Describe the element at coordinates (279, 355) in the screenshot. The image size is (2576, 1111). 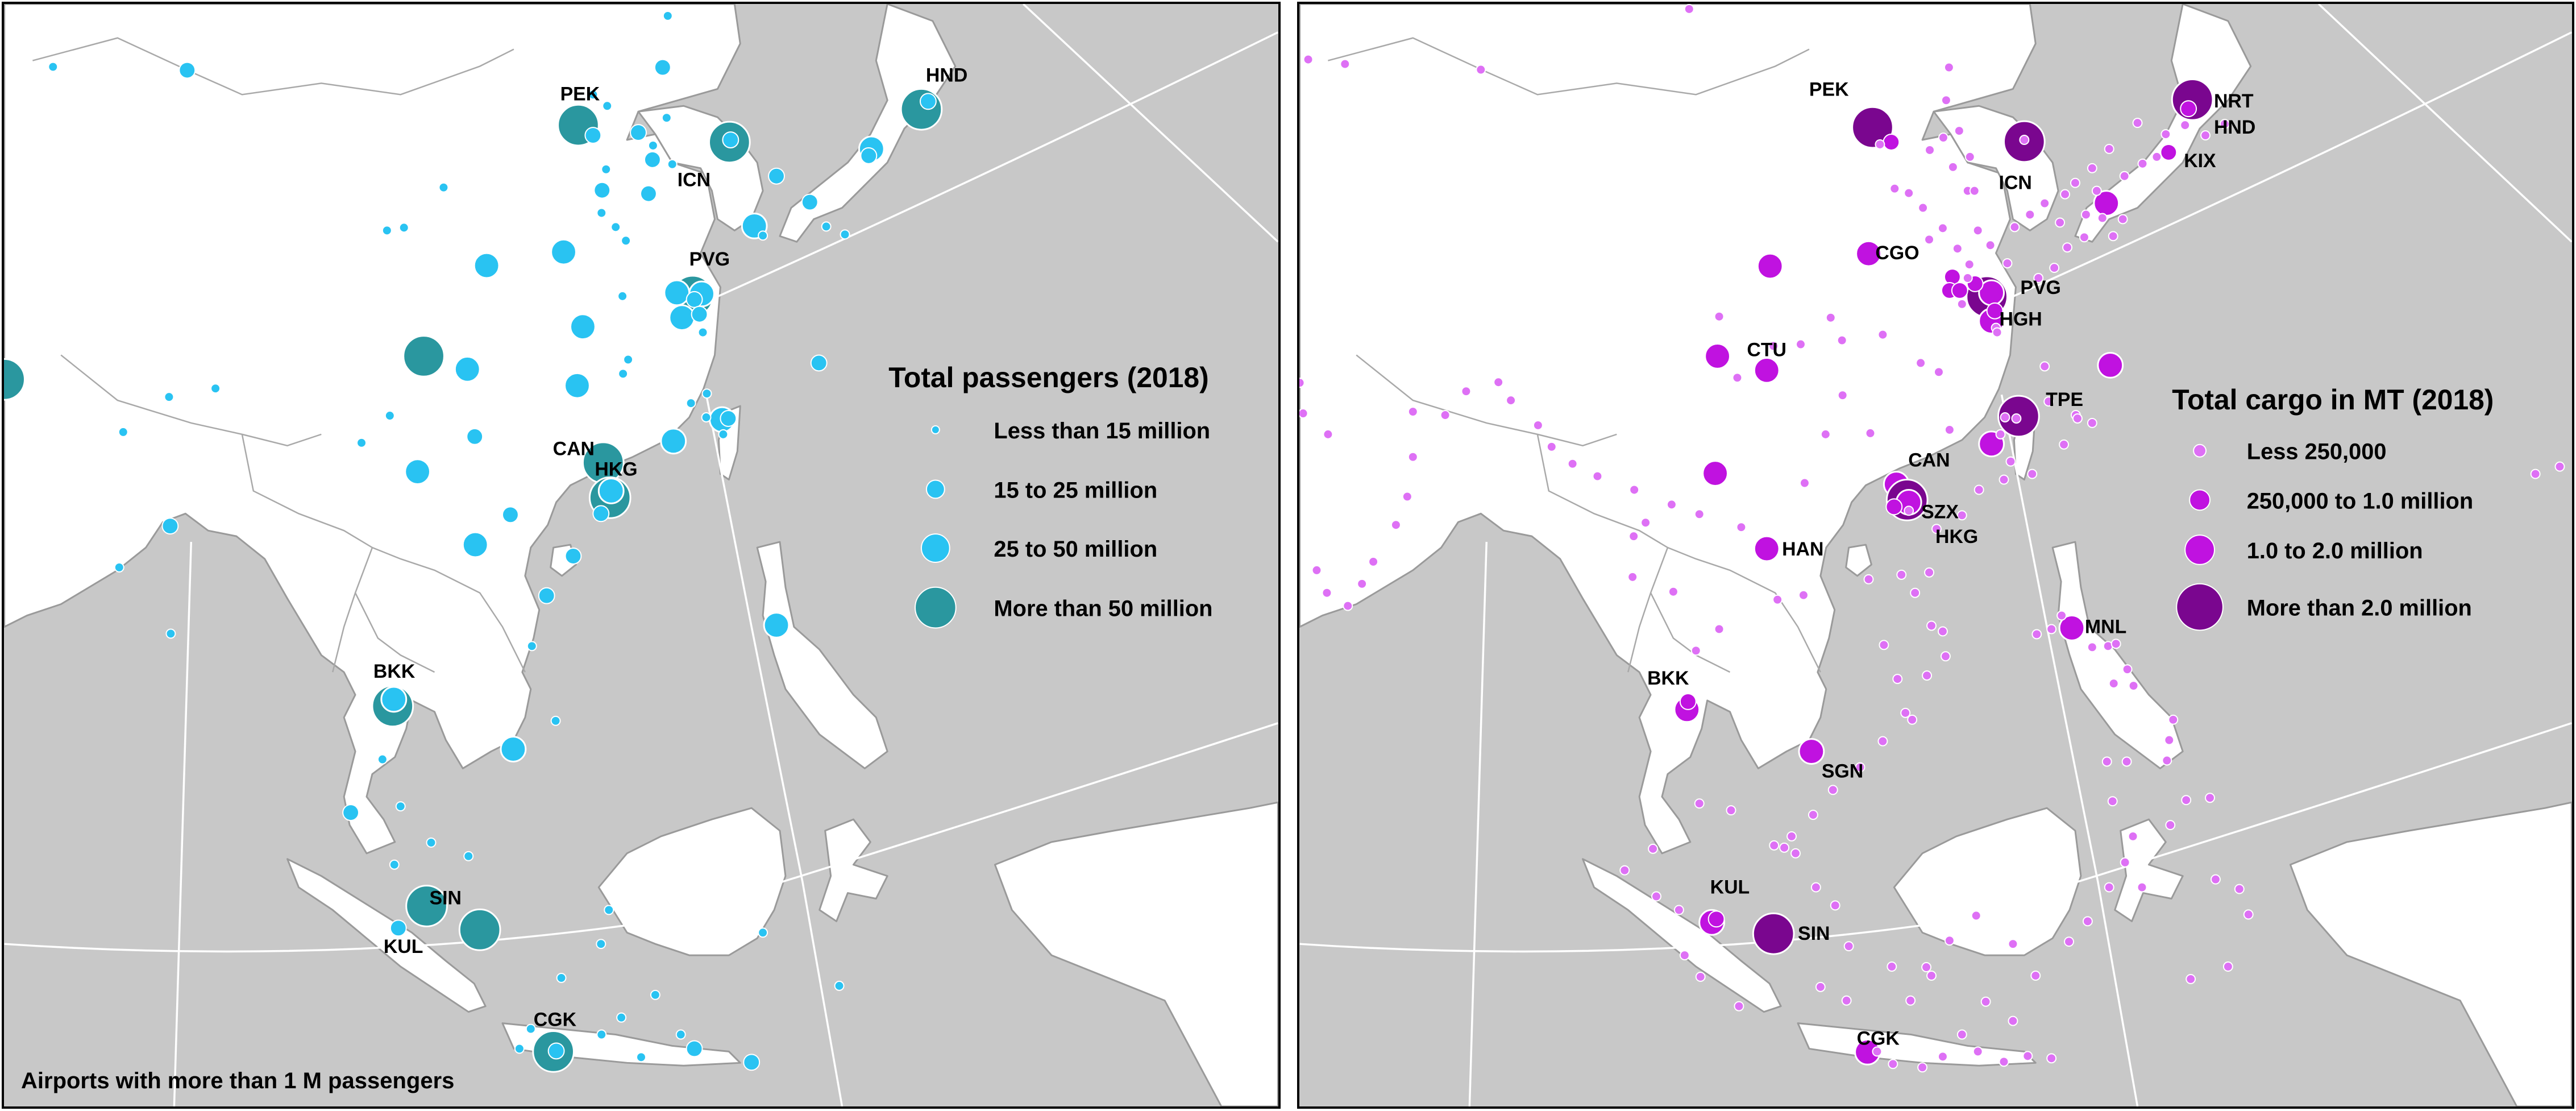
I see `country-borders` at that location.